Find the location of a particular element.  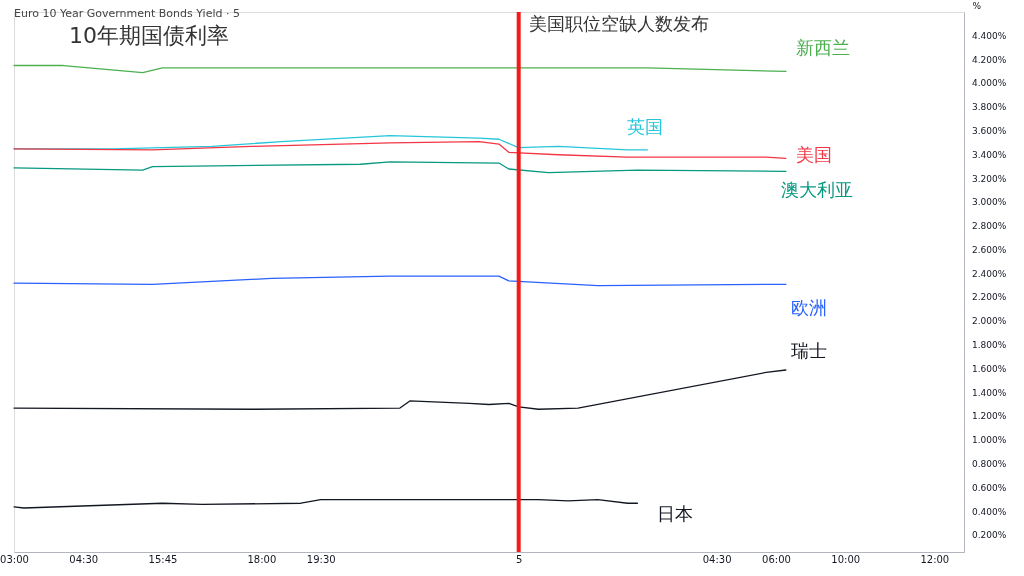

y-tick-label: 3.000% is located at coordinates (989, 202).